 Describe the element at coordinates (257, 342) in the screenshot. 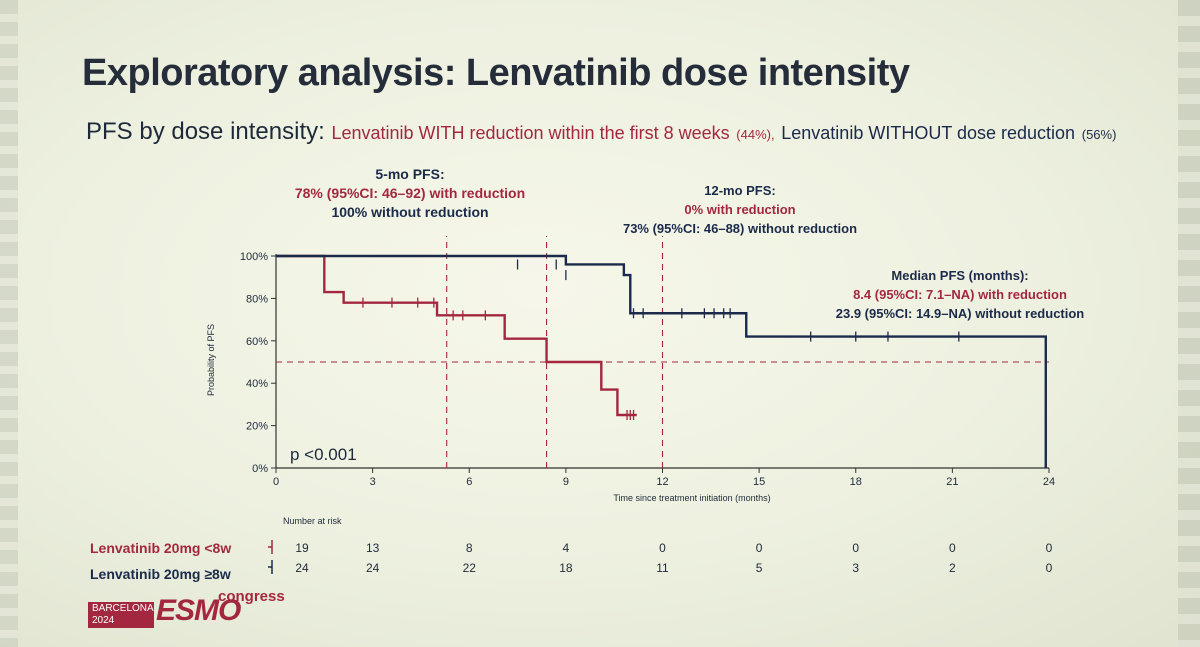

I see `y-tick-label: 60%` at that location.